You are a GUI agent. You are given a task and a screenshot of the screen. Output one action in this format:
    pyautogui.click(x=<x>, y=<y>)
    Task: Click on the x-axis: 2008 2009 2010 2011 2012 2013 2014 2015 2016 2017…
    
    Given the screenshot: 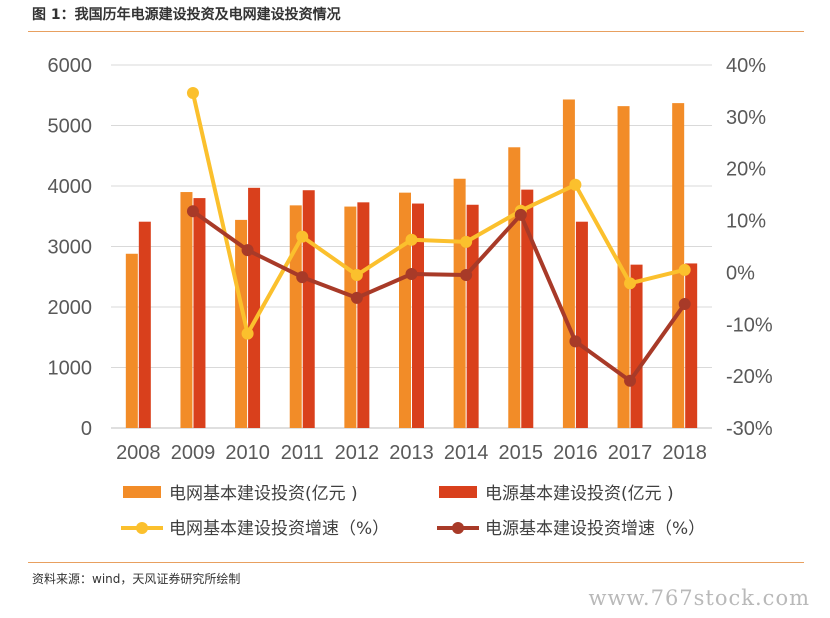 What is the action you would take?
    pyautogui.click(x=411, y=453)
    